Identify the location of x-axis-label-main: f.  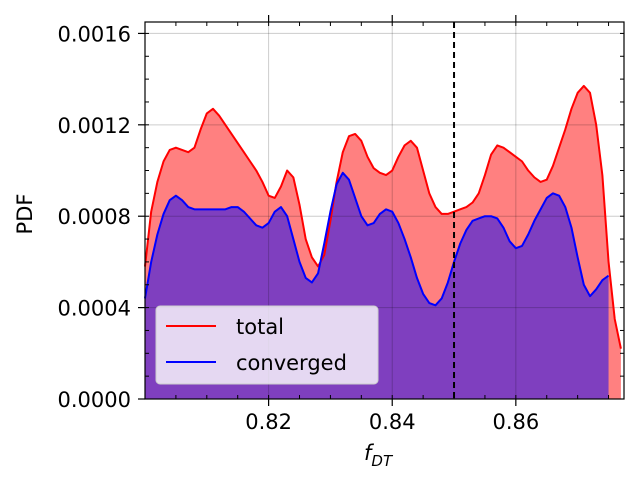
(369, 453).